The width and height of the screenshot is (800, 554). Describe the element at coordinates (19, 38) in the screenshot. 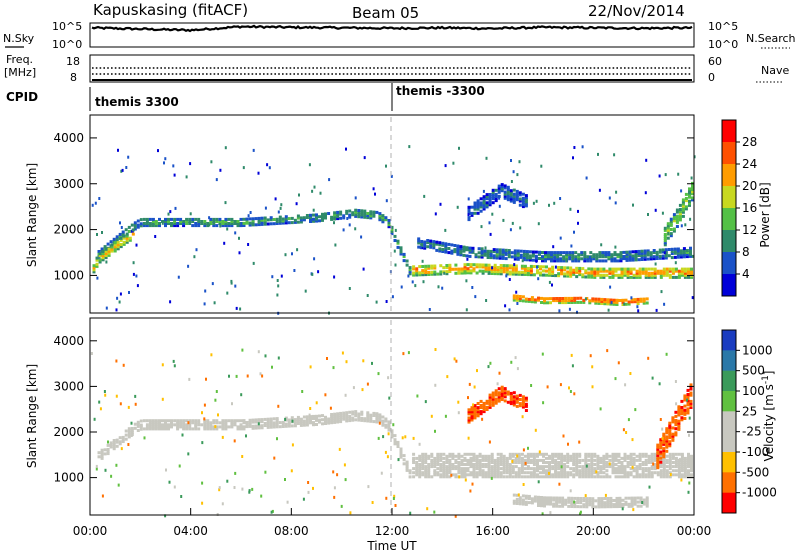

I see `nsky-label: N.Sky` at that location.